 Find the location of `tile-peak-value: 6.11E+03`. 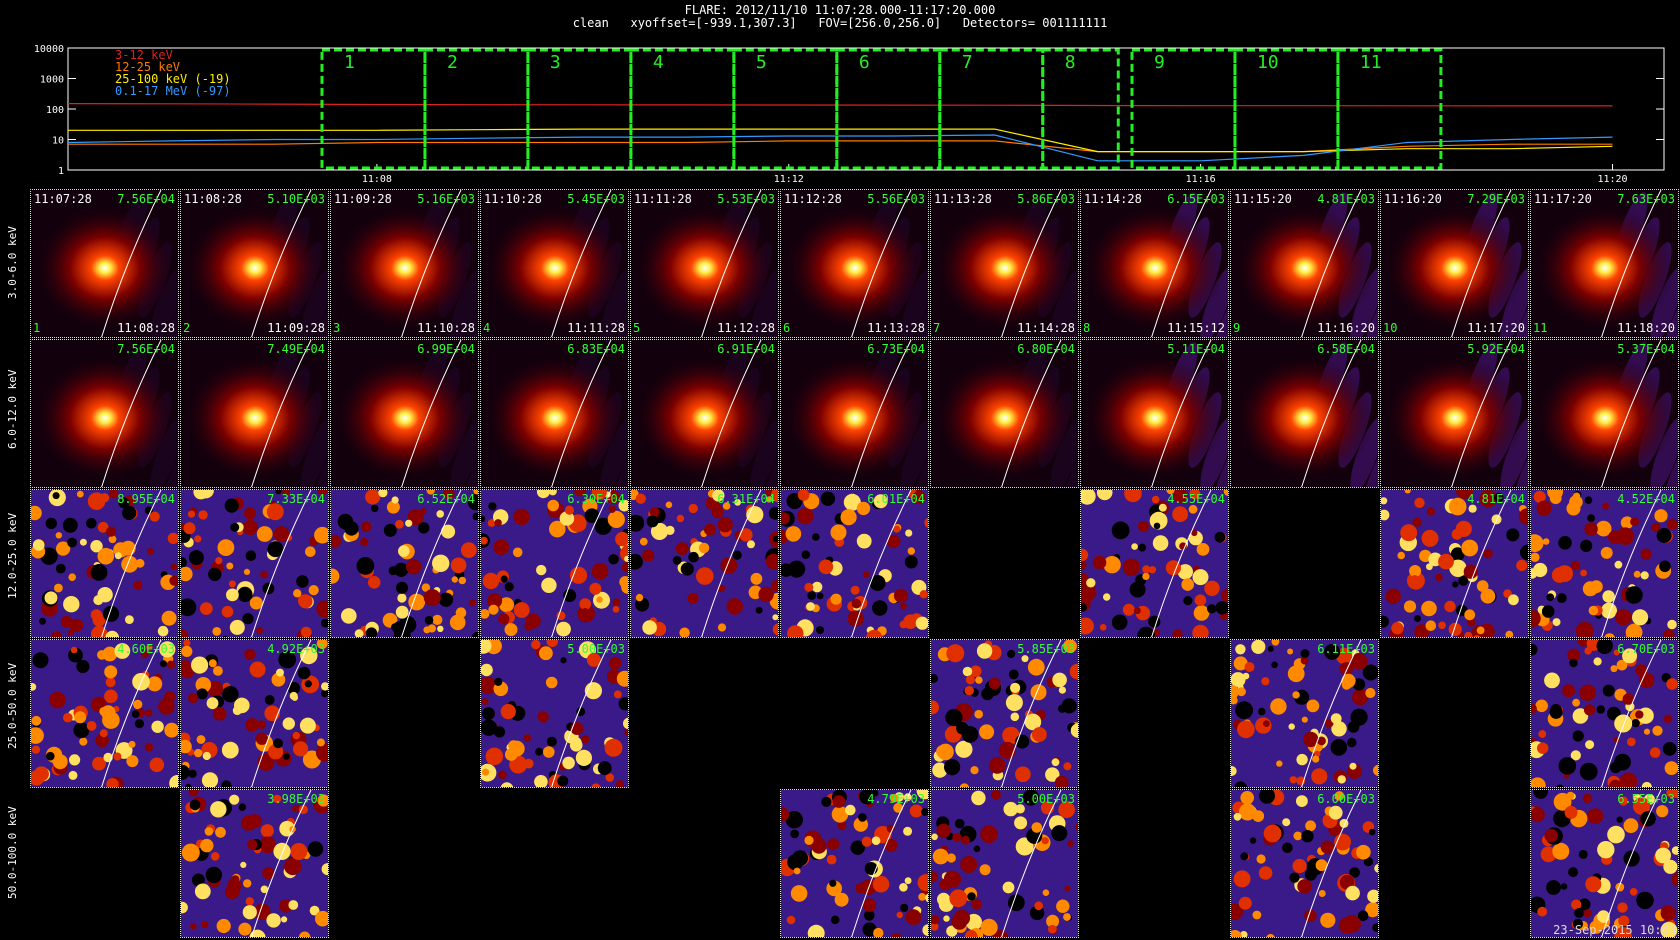

tile-peak-value: 6.11E+03 is located at coordinates (1346, 649).